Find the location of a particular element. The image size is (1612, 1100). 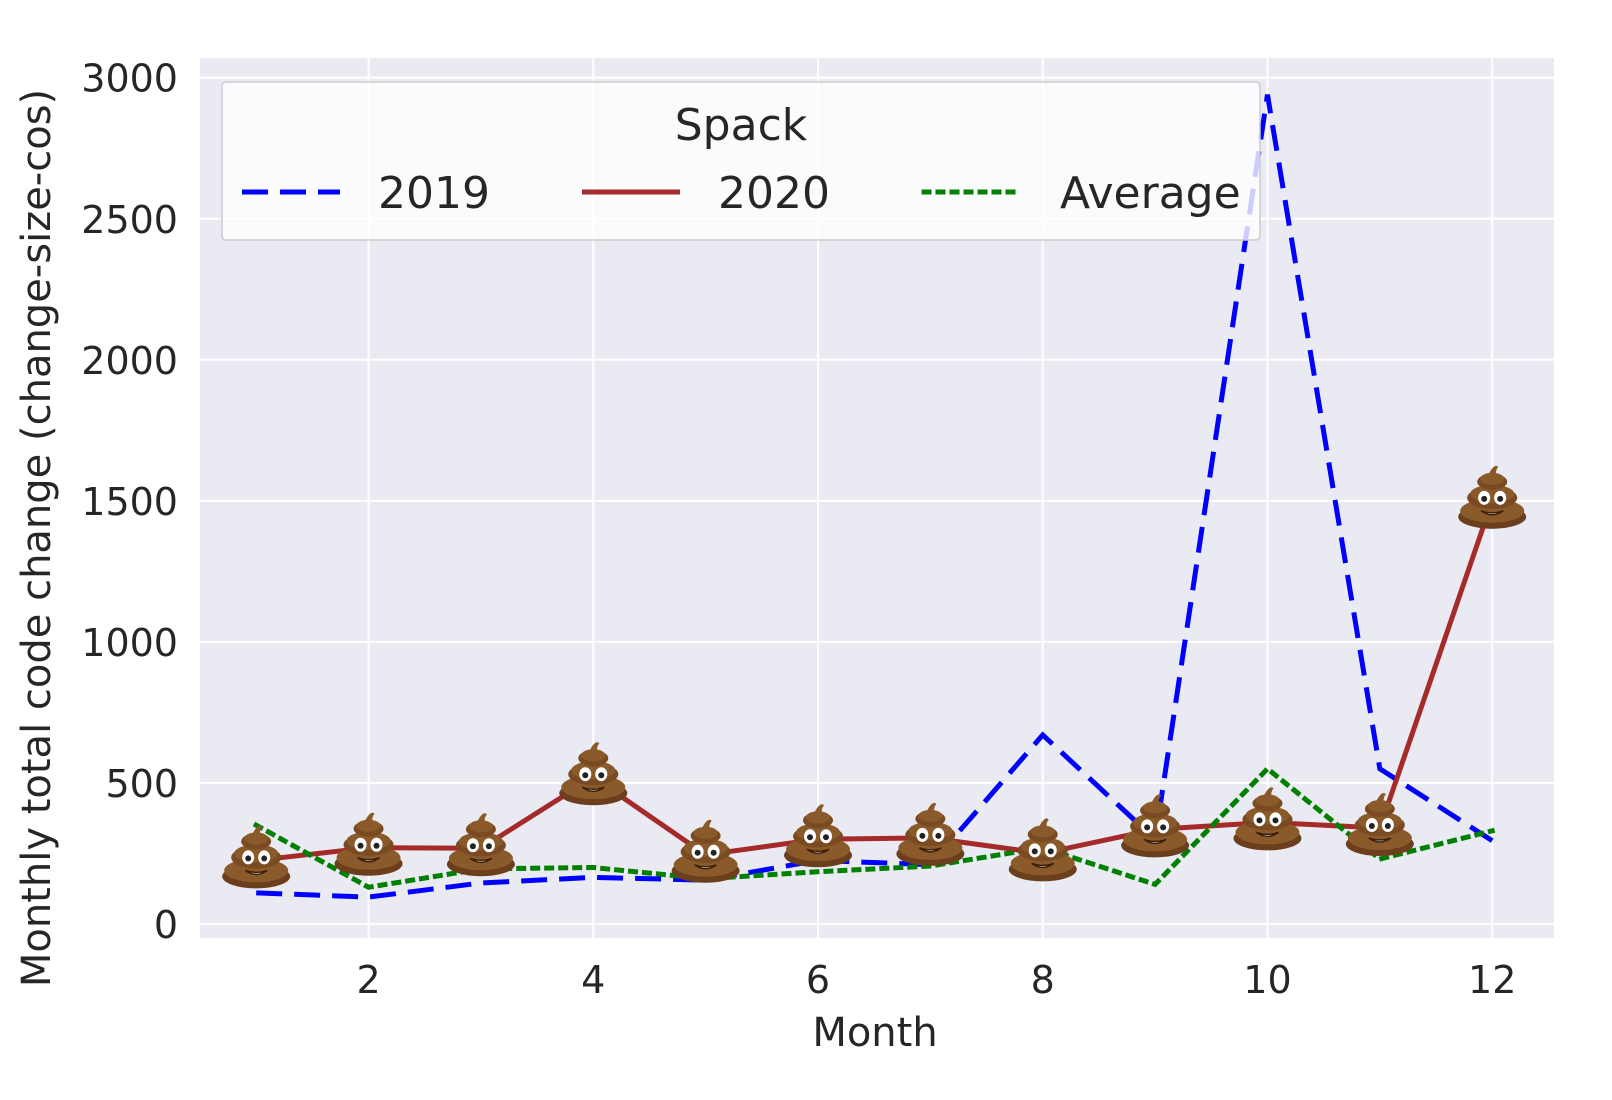

x-tick-label: 10 is located at coordinates (1267, 980).